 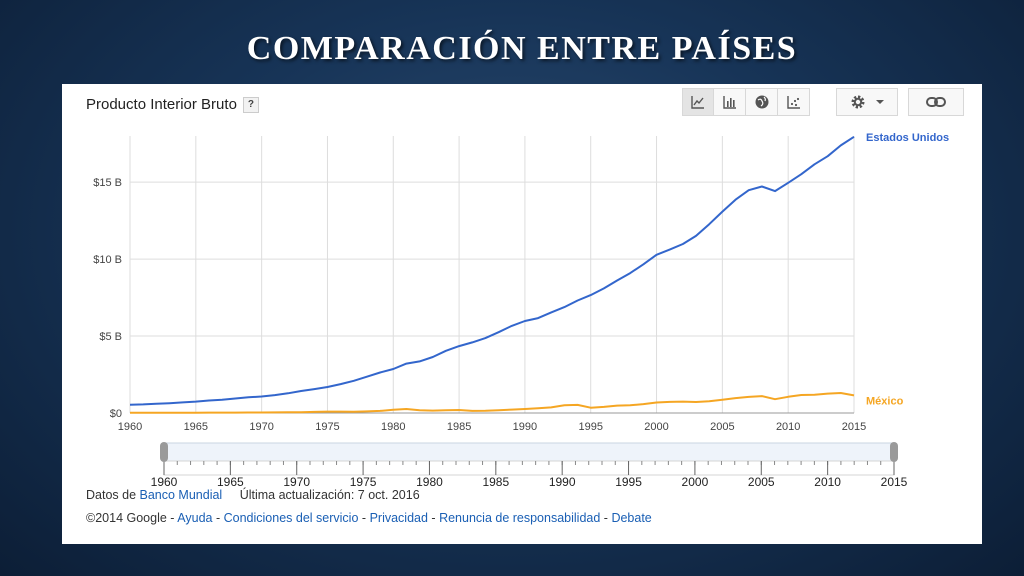 What do you see at coordinates (296, 482) in the screenshot?
I see `range-tick-label: 1970` at bounding box center [296, 482].